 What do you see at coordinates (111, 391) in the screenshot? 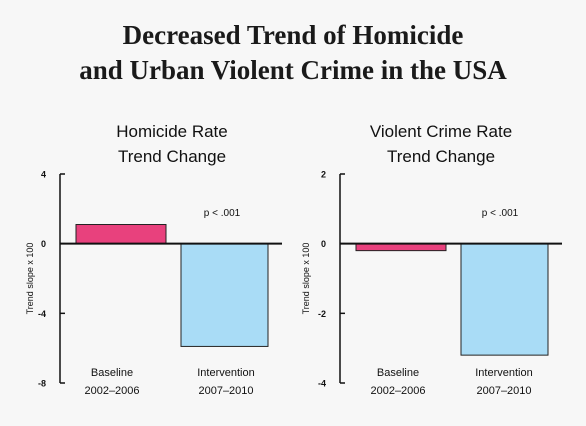
I see `chart-1-category-1-line-2: 2002–2006` at bounding box center [111, 391].